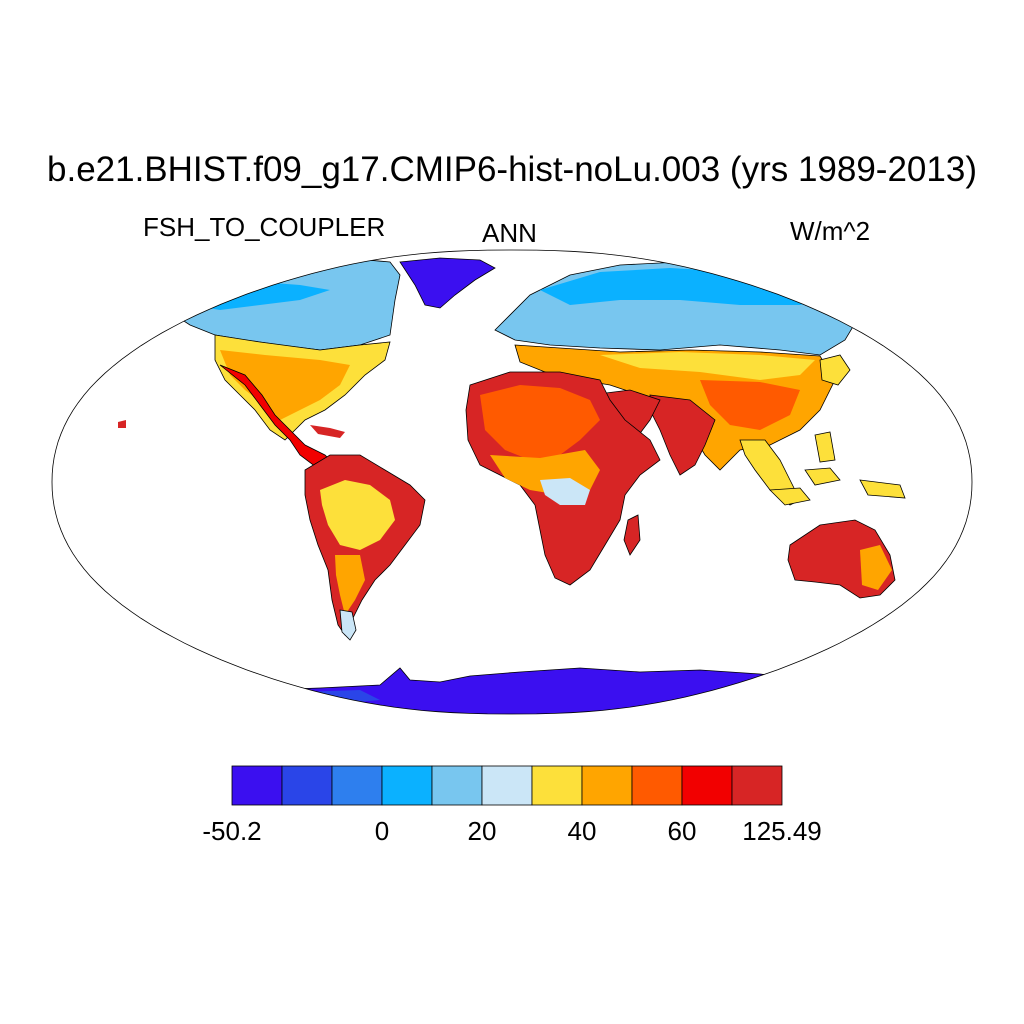 The width and height of the screenshot is (1024, 1024). I want to click on madagascar, so click(632, 535).